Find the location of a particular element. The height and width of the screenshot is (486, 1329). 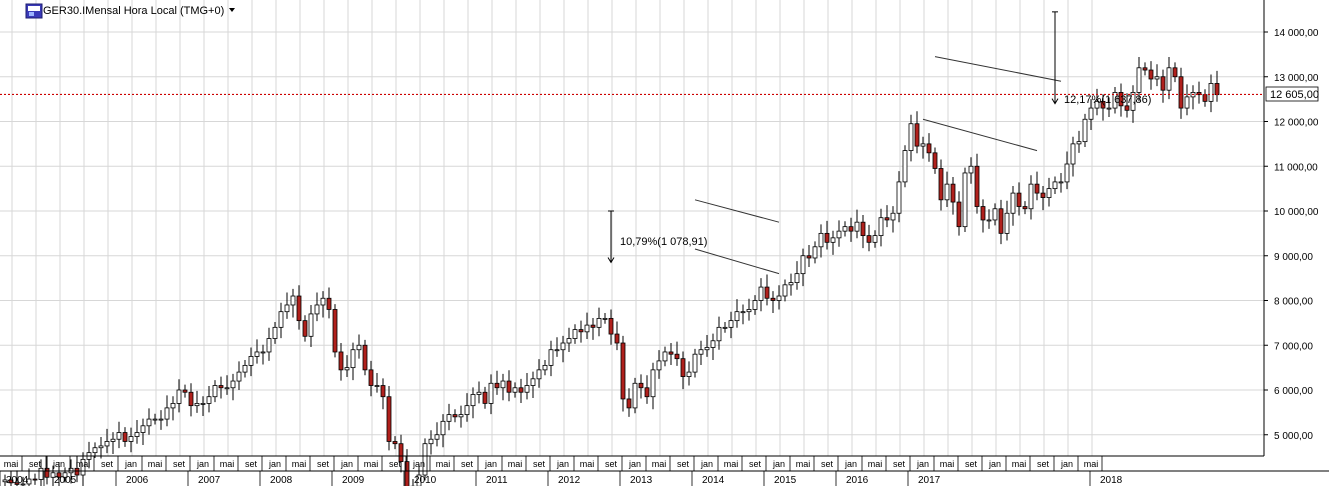

measure-arrow-2017 is located at coordinates (1055, 58).